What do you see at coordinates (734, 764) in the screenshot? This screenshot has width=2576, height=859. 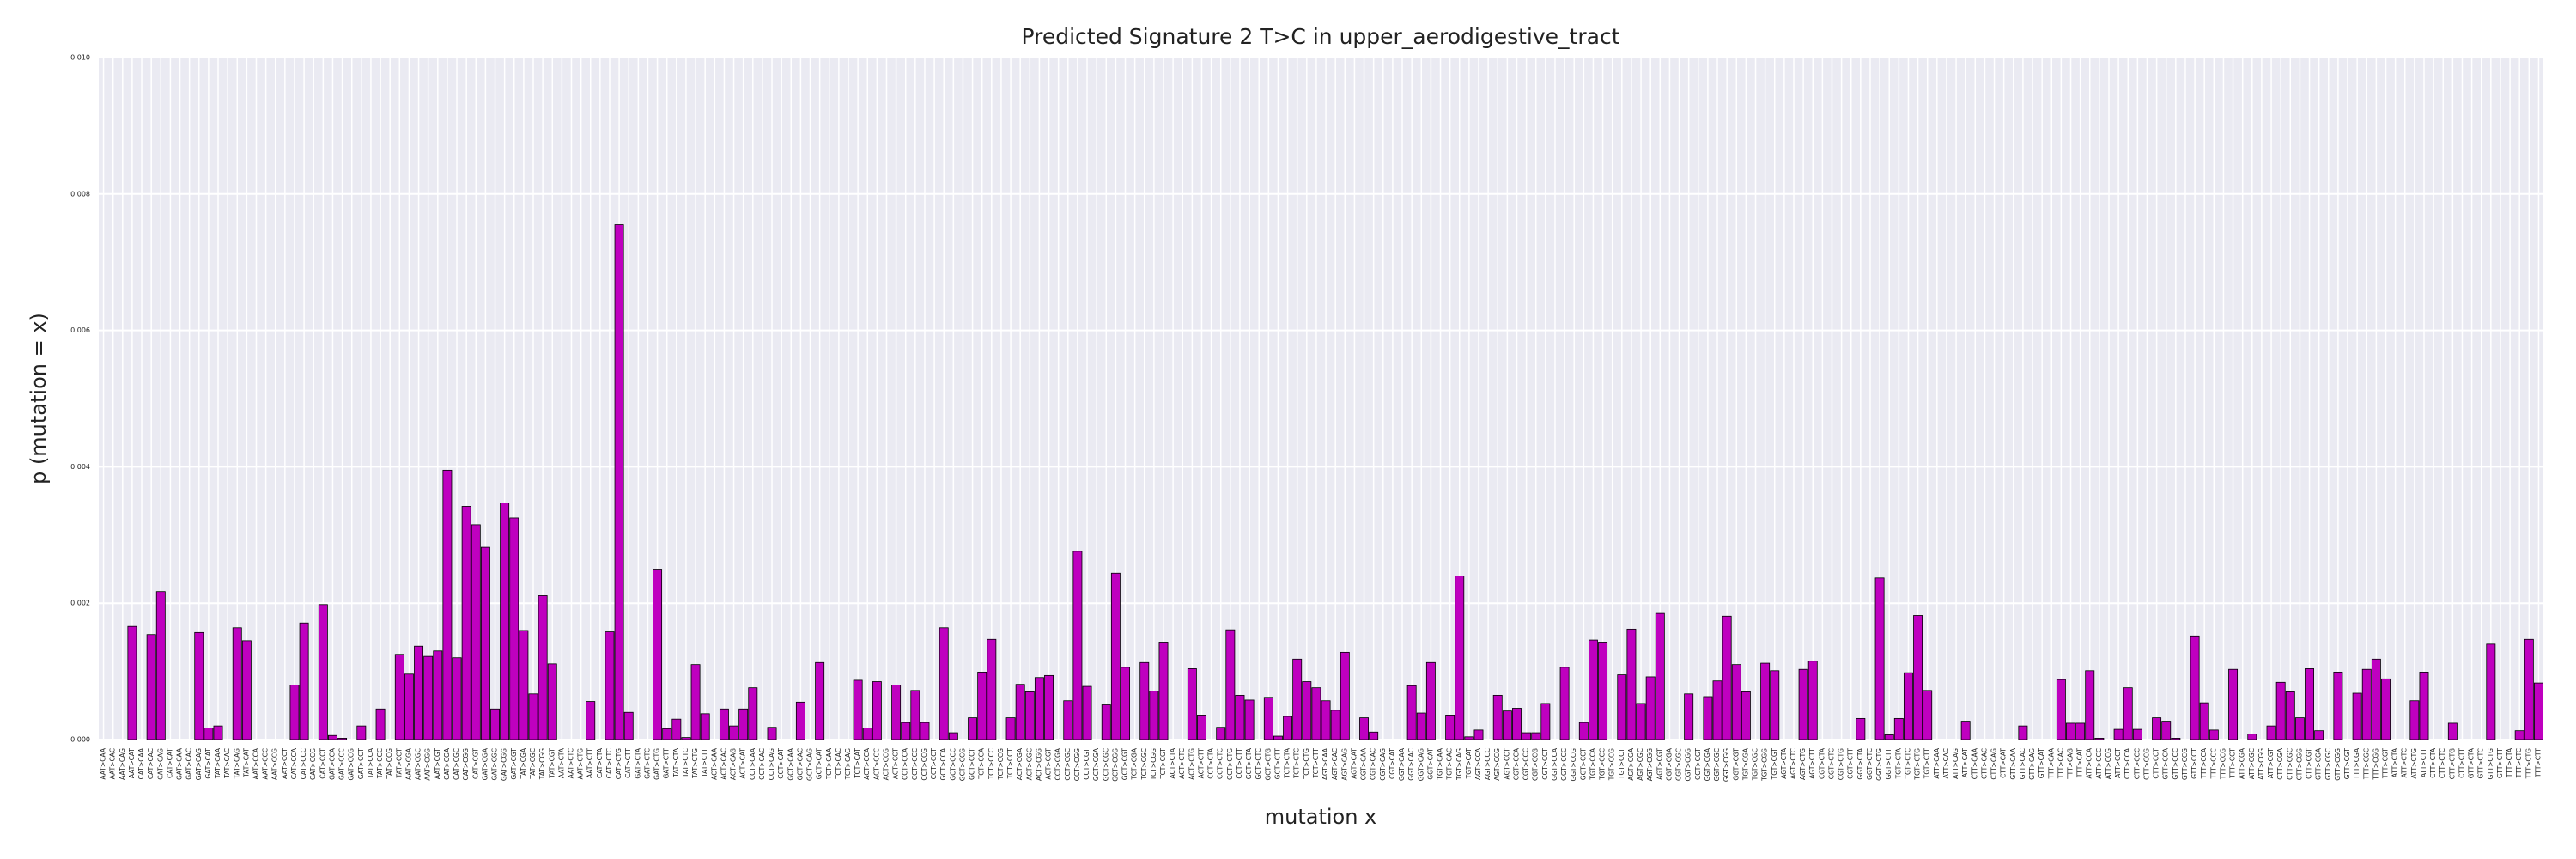 I see `x-tick-label: ACT>CAG` at bounding box center [734, 764].